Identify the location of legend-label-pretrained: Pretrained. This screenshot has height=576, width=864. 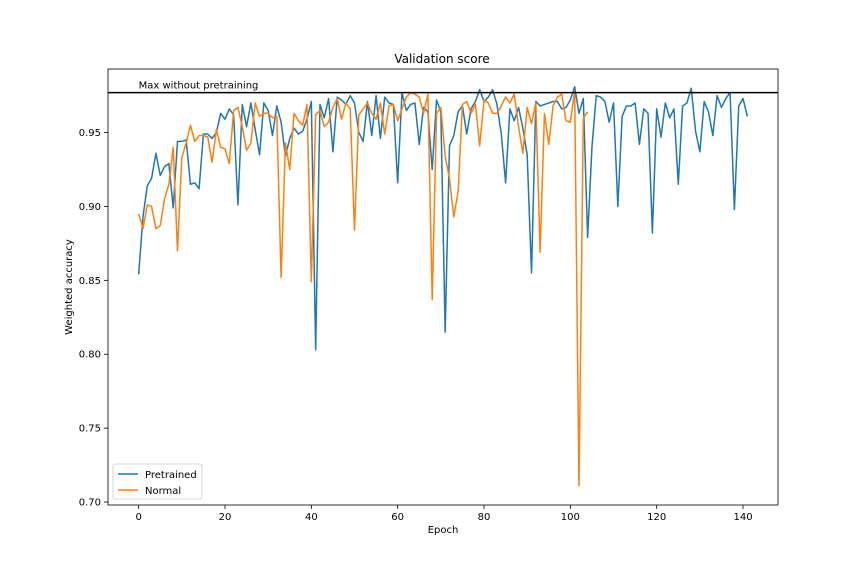
(171, 475).